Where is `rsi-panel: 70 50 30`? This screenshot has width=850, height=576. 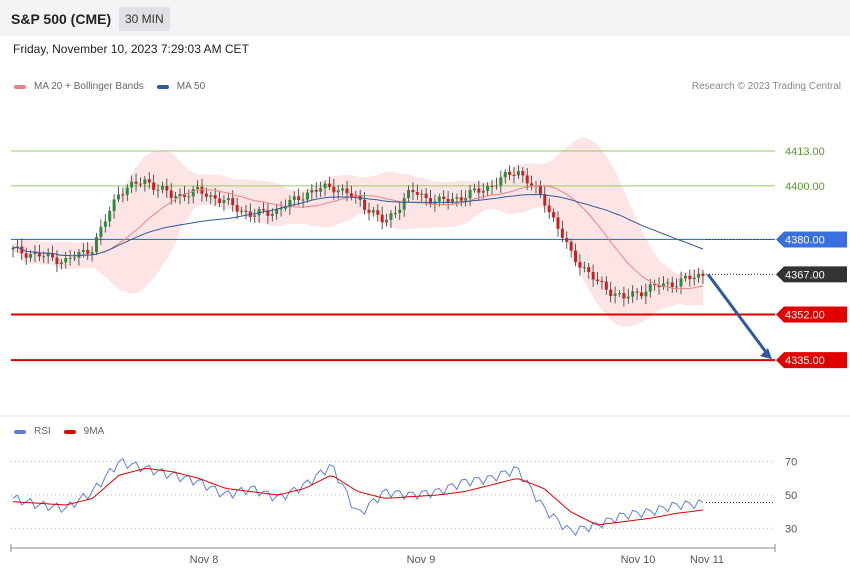 rsi-panel: 70 50 30 is located at coordinates (404, 497).